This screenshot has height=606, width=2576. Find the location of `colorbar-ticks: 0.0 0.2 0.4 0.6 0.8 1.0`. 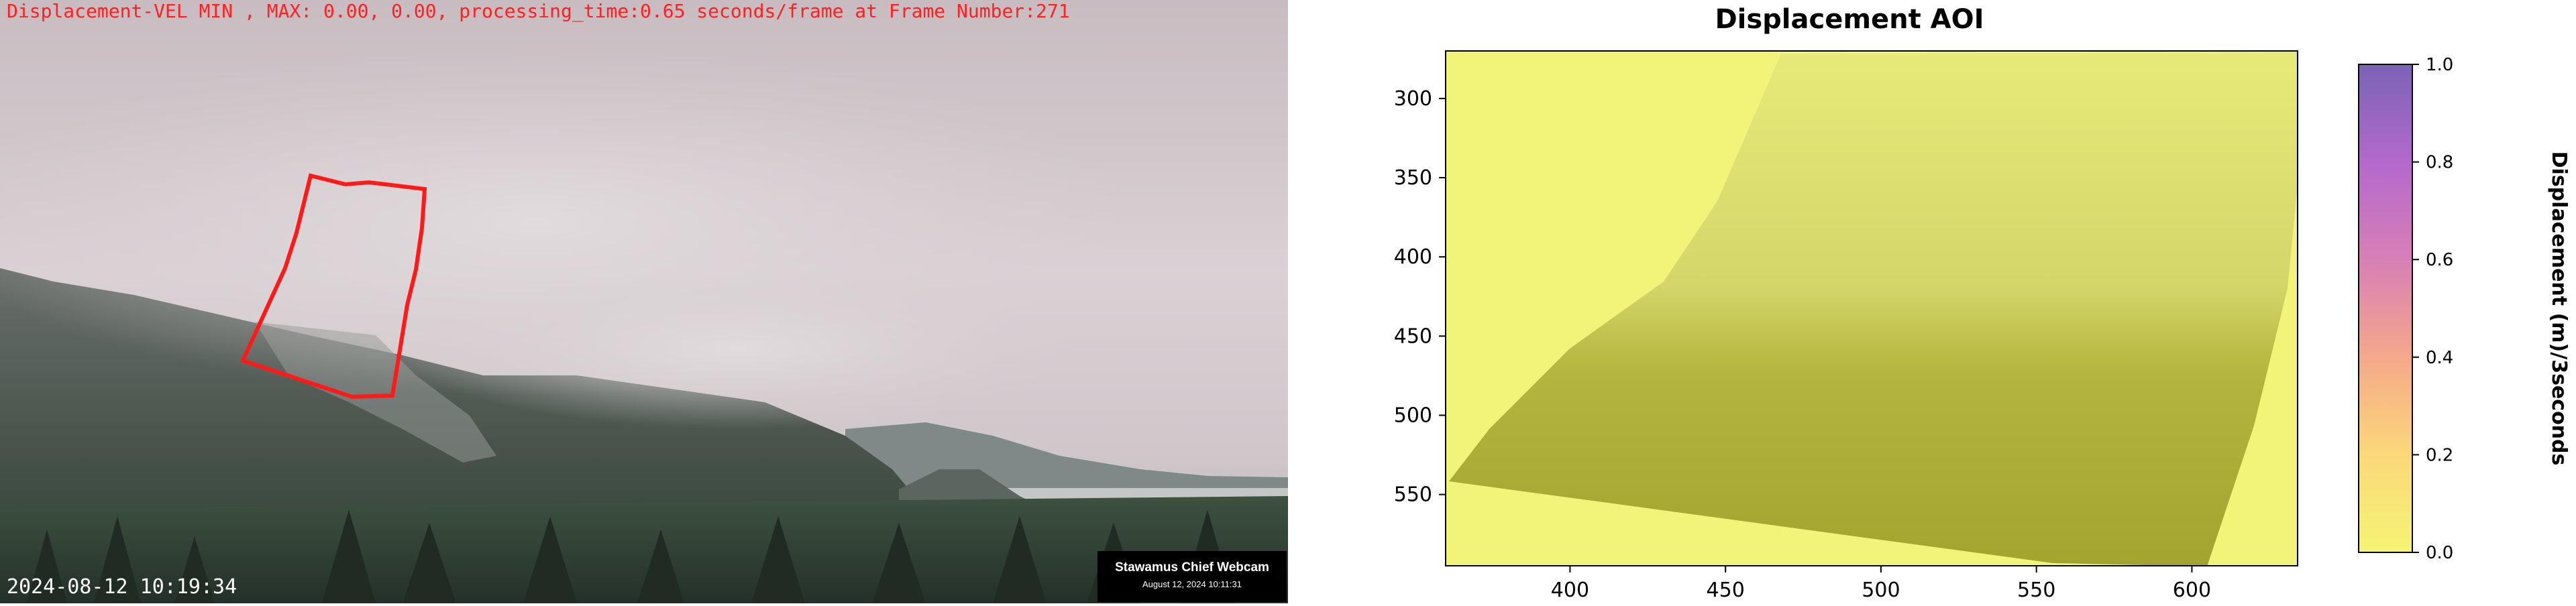

colorbar-ticks: 0.0 0.2 0.4 0.6 0.8 1.0 is located at coordinates (2432, 309).